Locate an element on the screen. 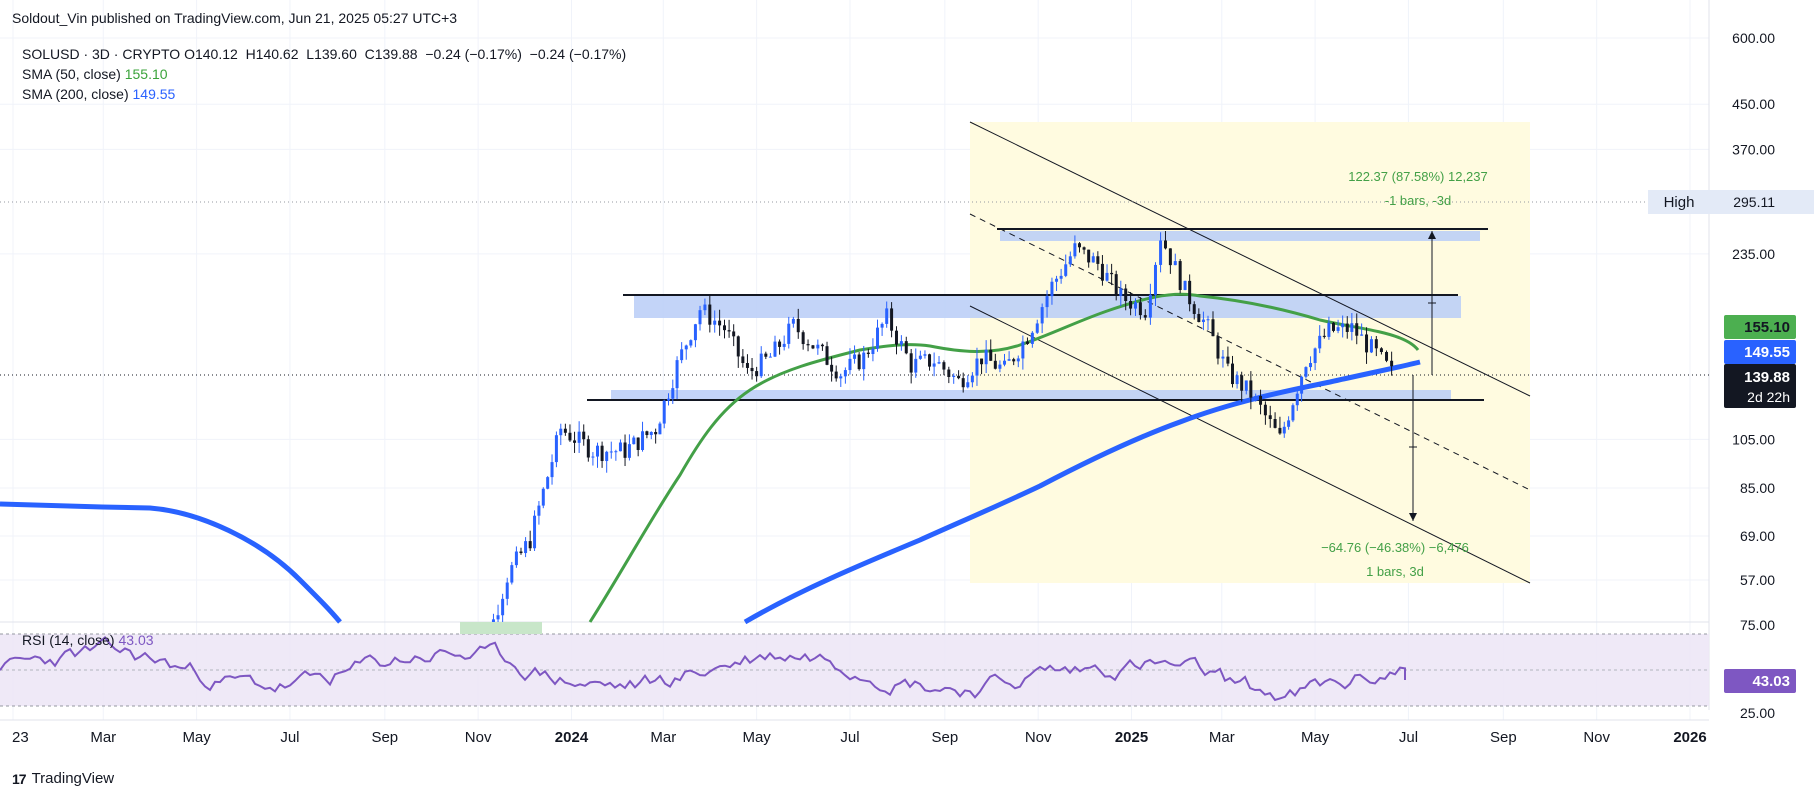 The image size is (1814, 802). measure-down is located at coordinates (1413, 448).